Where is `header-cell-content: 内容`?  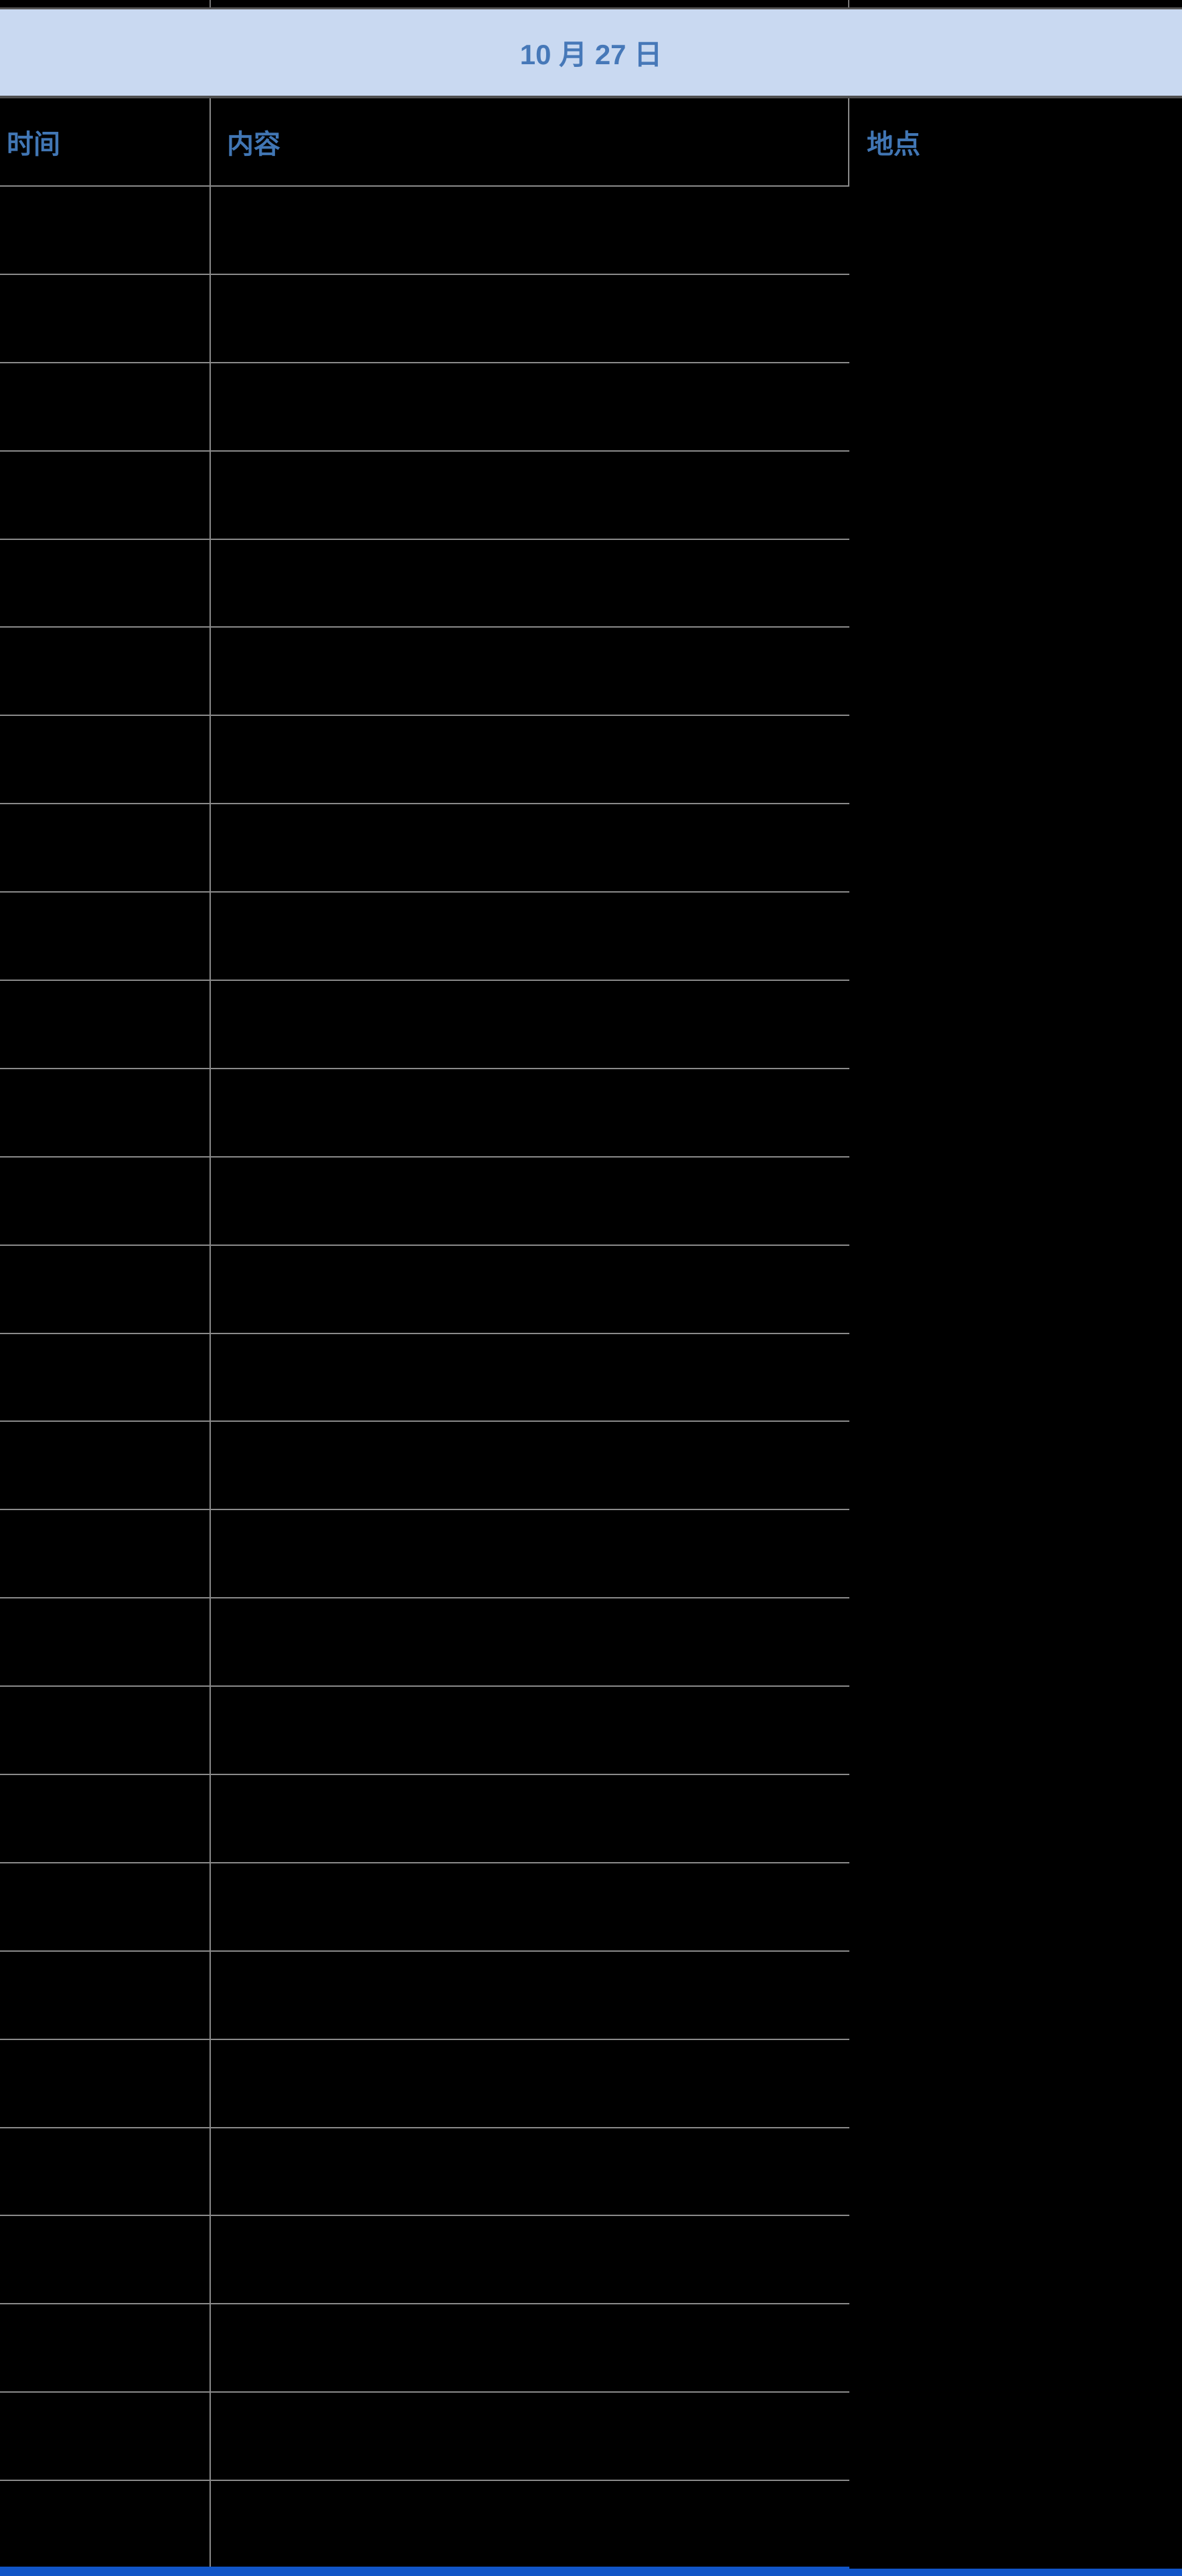
header-cell-content: 内容 is located at coordinates (530, 141).